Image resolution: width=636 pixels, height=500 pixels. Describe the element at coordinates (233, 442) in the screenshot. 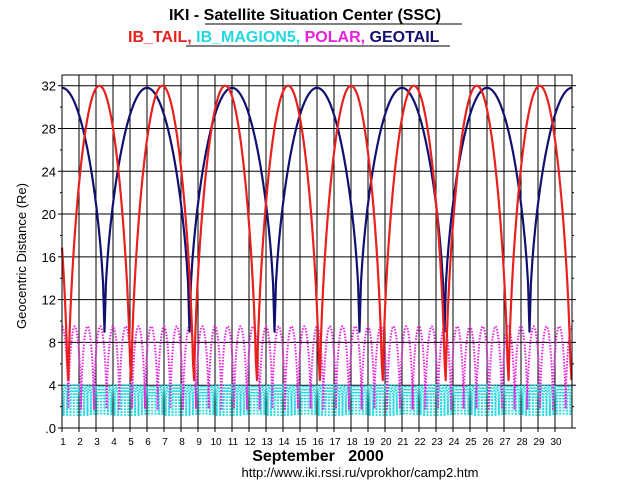

I see `x-tick-label: 11` at that location.